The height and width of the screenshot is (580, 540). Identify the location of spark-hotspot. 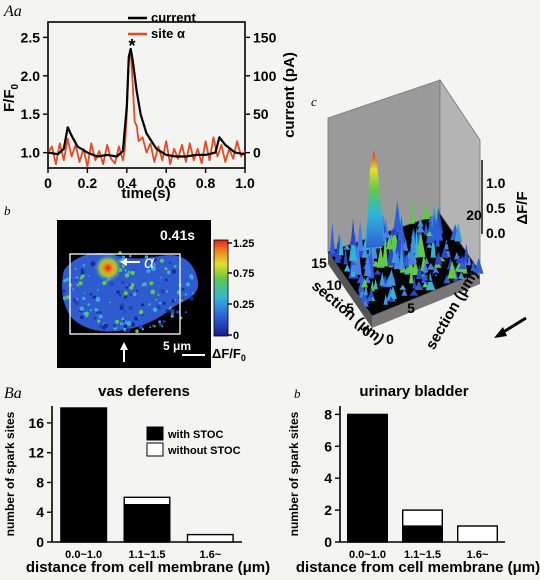
(108, 268).